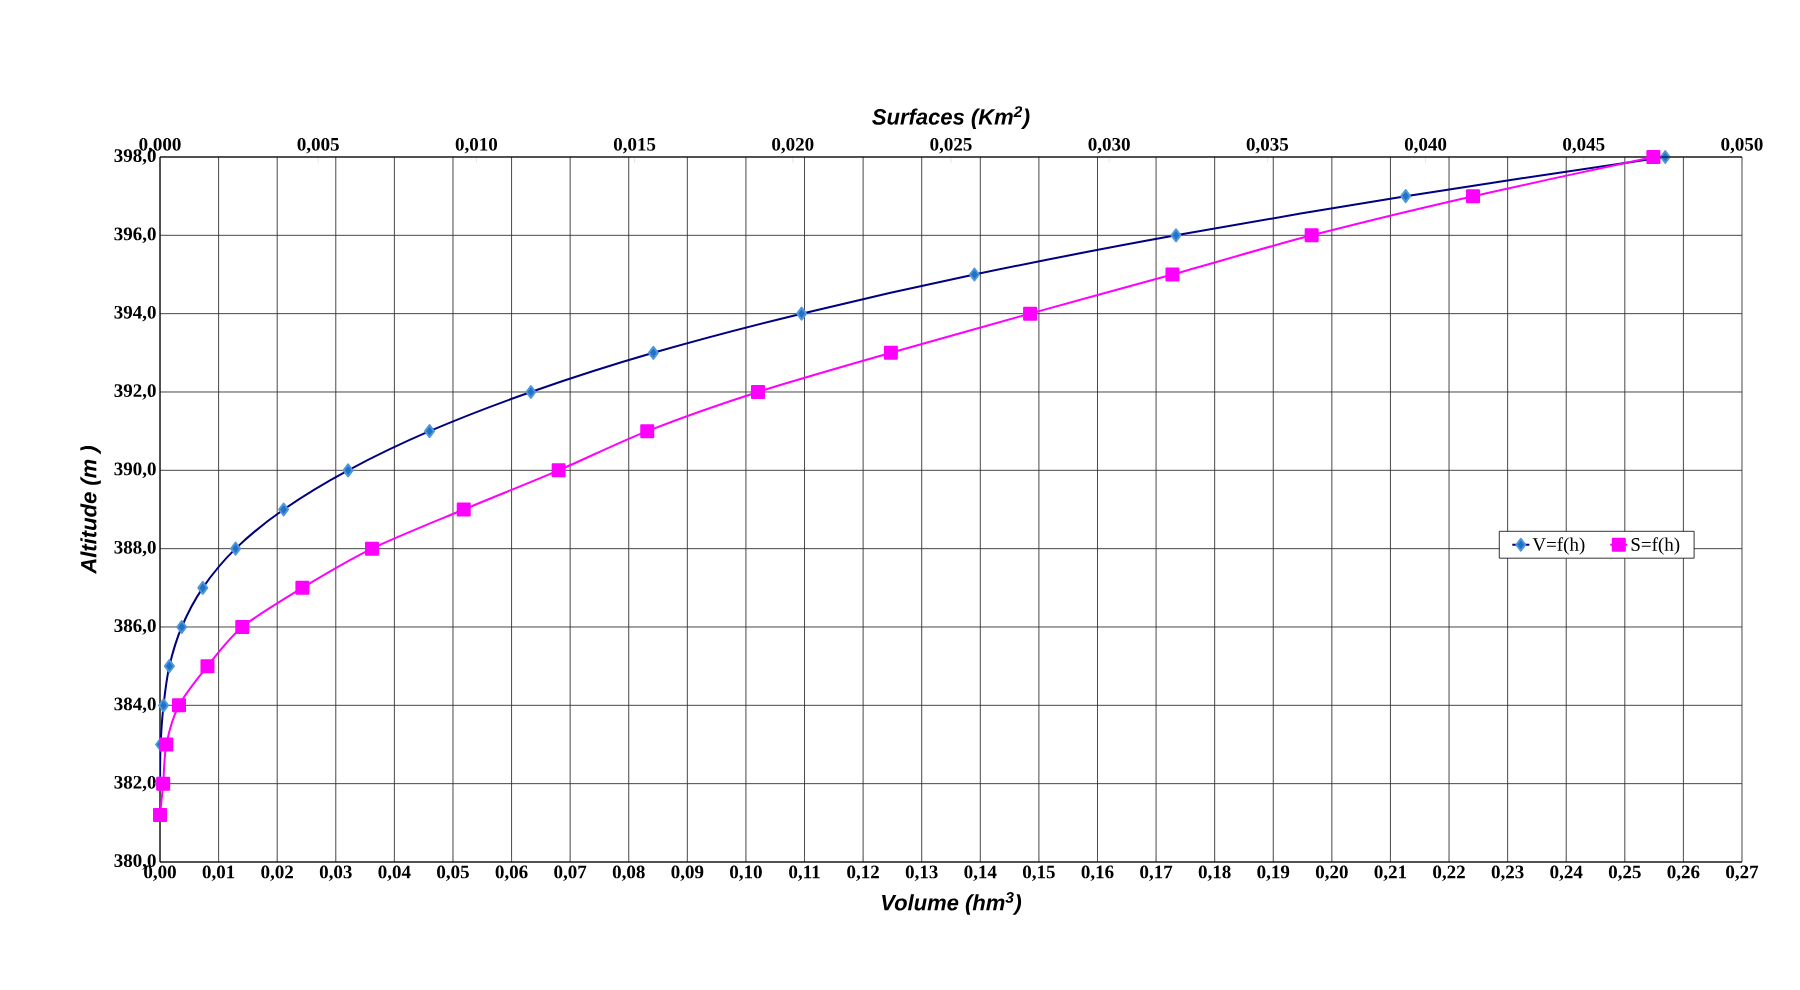 The width and height of the screenshot is (1800, 990). I want to click on legend-label: V=f(h), so click(1558, 546).